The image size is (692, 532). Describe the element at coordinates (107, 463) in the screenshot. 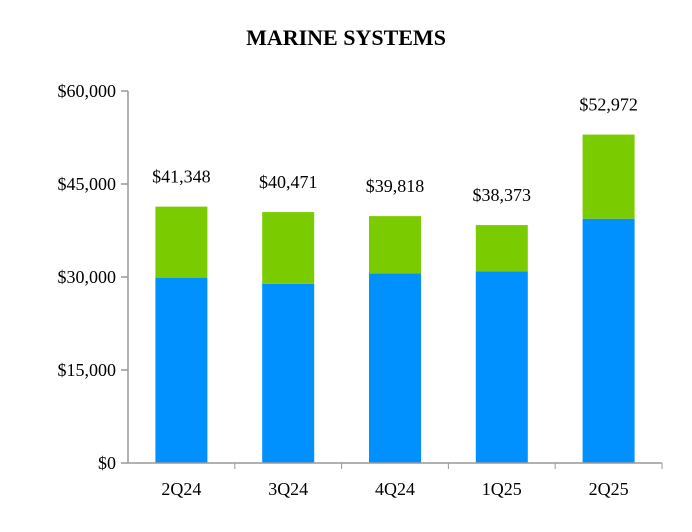

I see `y-tick-label: $0` at that location.